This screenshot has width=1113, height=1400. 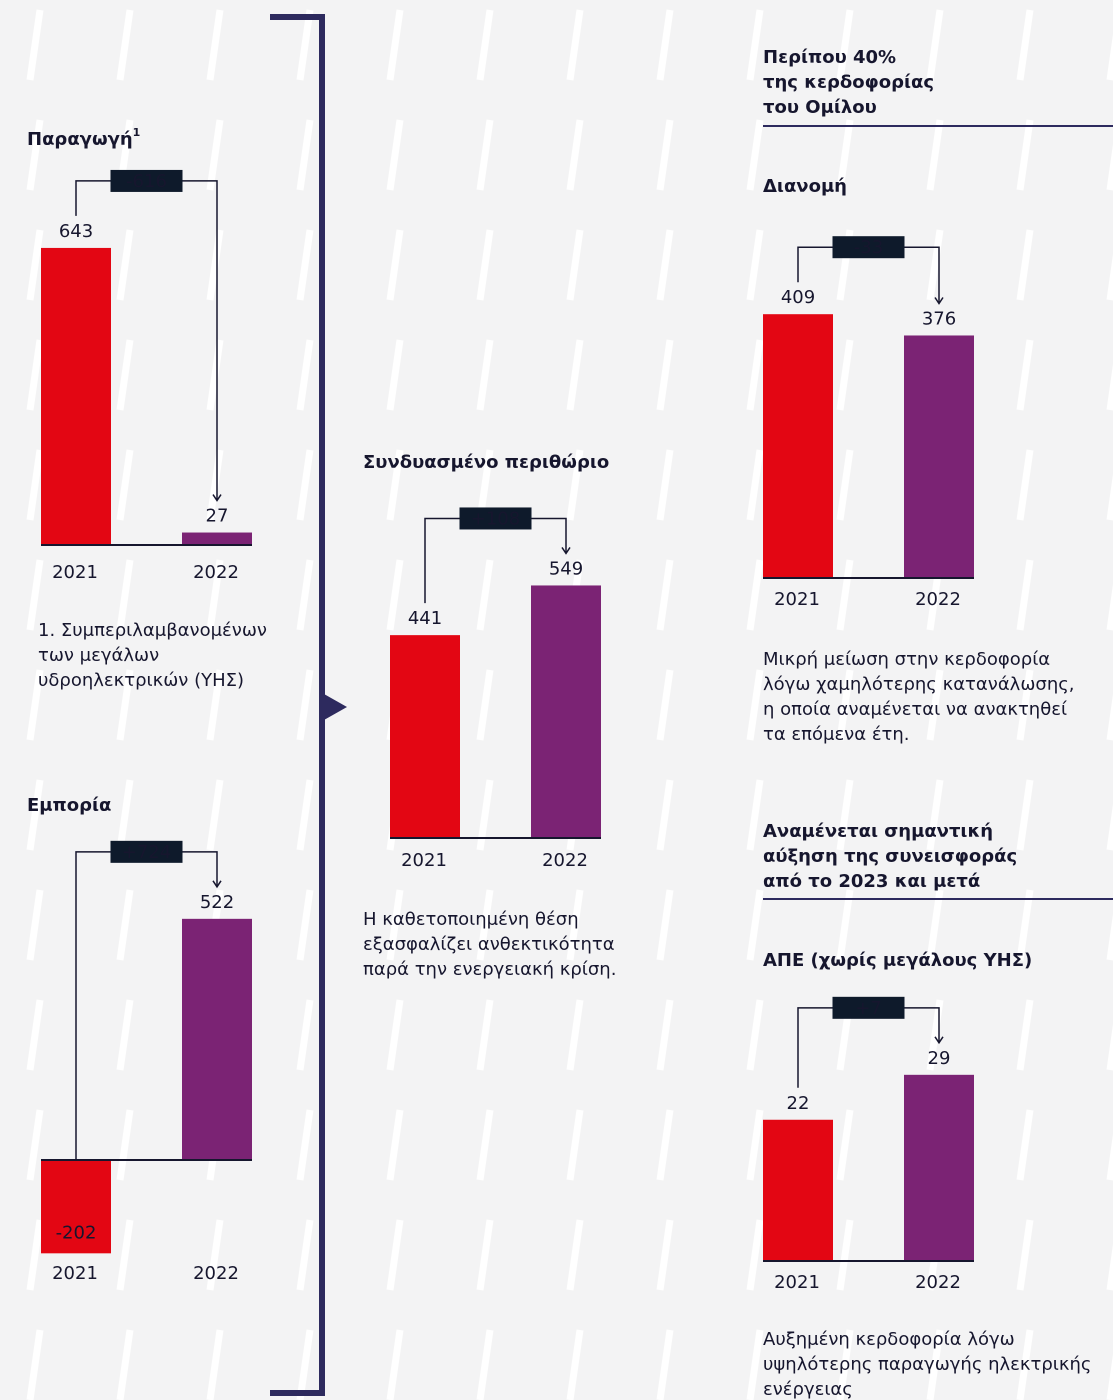 What do you see at coordinates (919, 684) in the screenshot?
I see `note-line: λόγω χαμηλότερης κατανάλωσης,` at bounding box center [919, 684].